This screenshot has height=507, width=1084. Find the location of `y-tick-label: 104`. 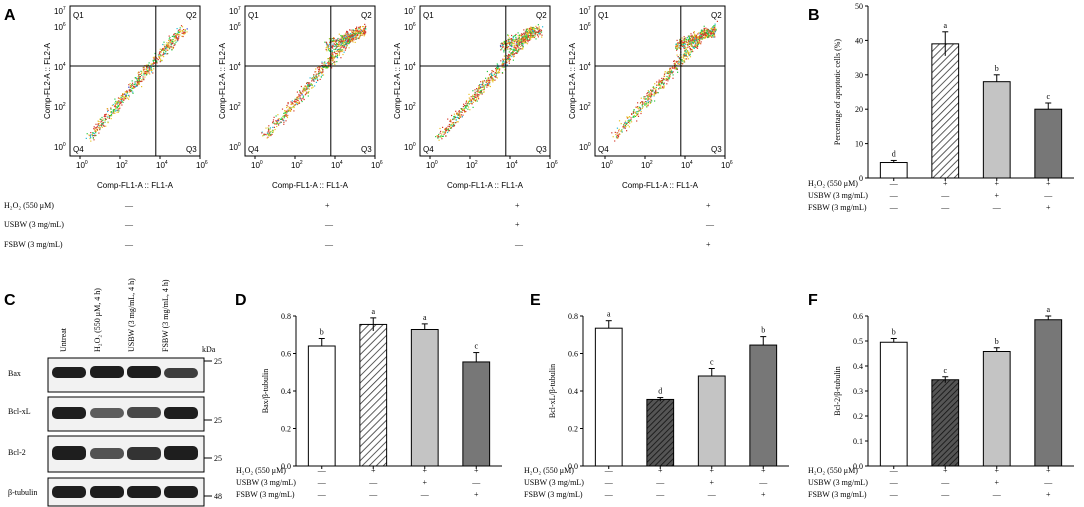

y-tick-label: 104 is located at coordinates (235, 67).